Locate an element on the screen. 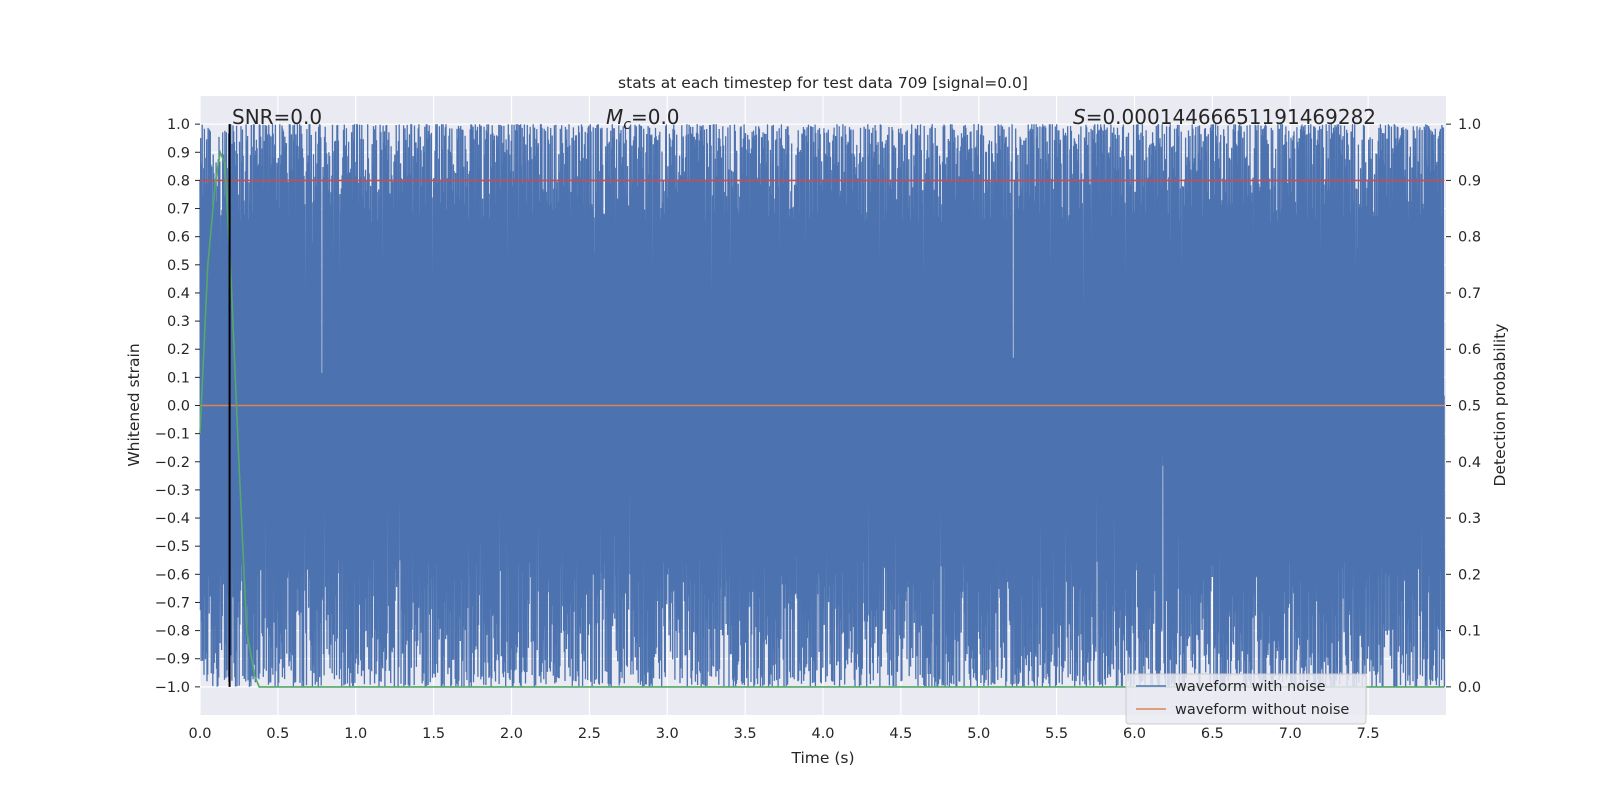  mc-annotation: Mc=0.0 is located at coordinates (643, 119).